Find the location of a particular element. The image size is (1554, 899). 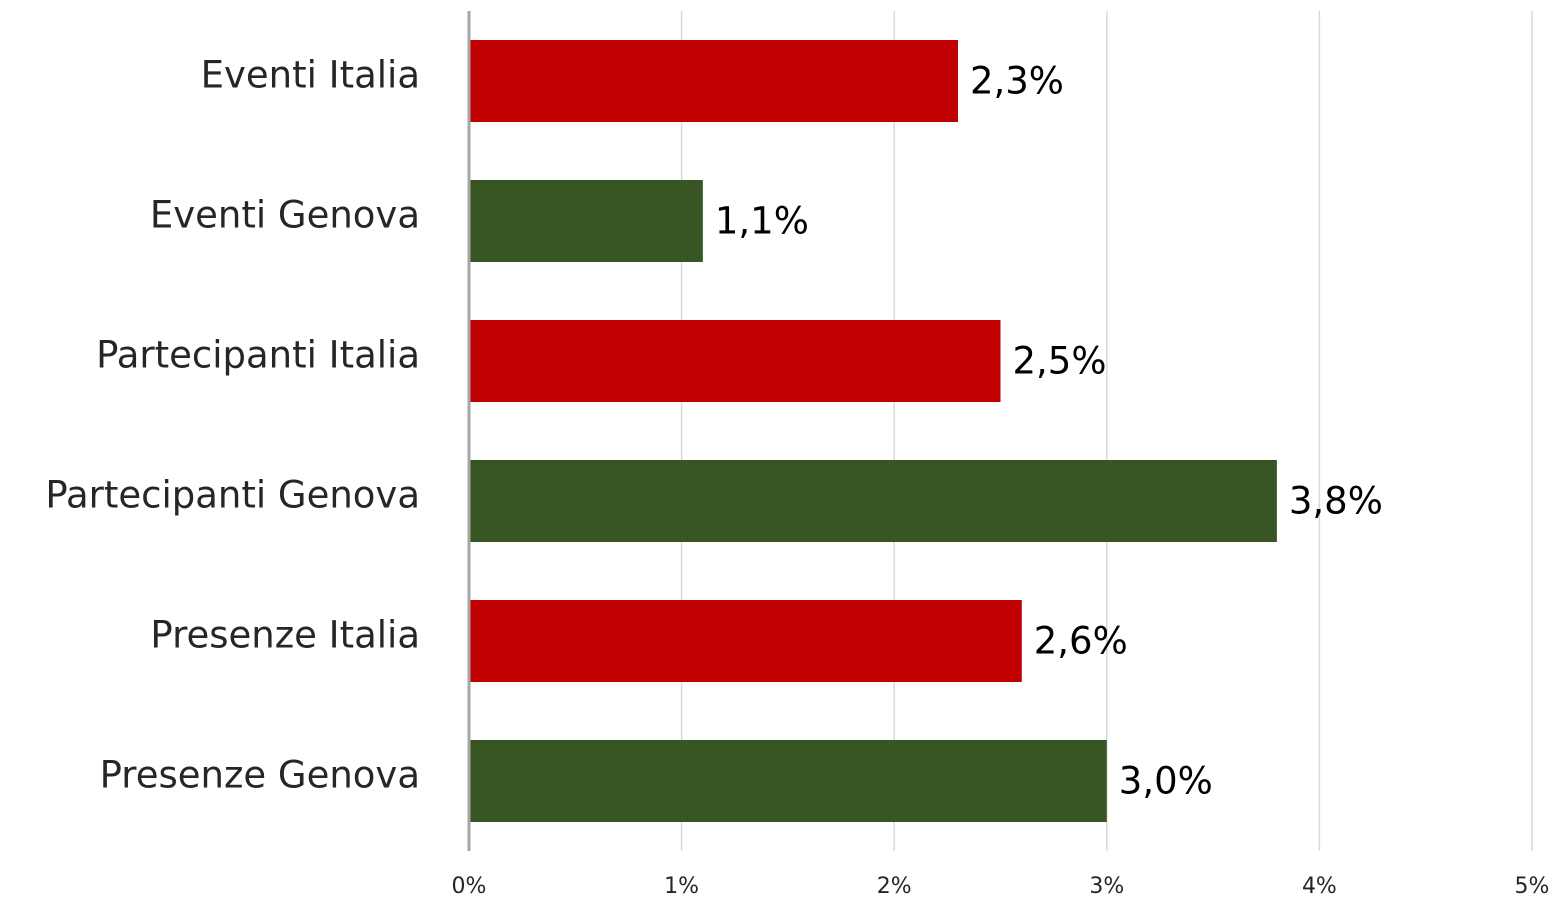

y-tick-label: Eventi Italia is located at coordinates (310, 75).